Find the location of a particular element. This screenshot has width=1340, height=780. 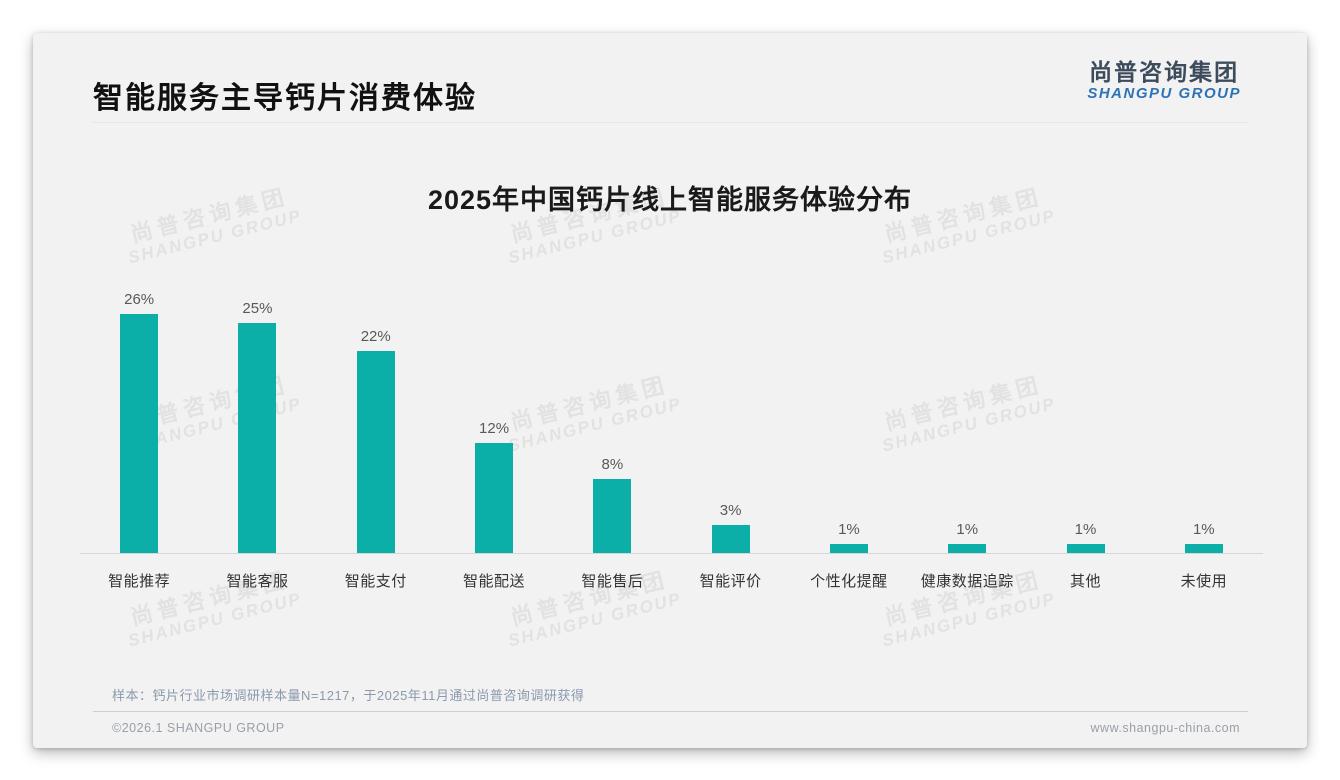

bar-value-label: 22% is located at coordinates (375, 336).